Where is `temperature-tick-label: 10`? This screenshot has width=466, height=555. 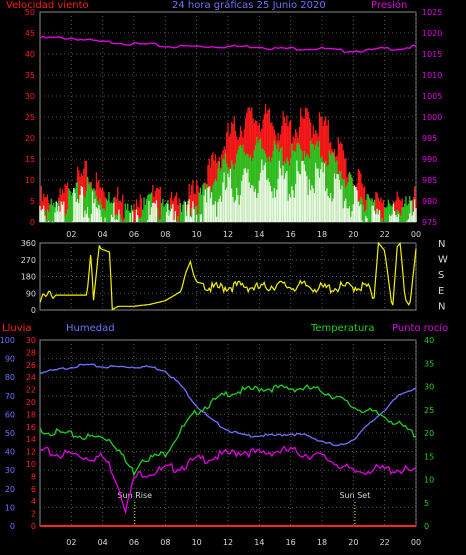
temperature-tick-label: 10 is located at coordinates (429, 480).